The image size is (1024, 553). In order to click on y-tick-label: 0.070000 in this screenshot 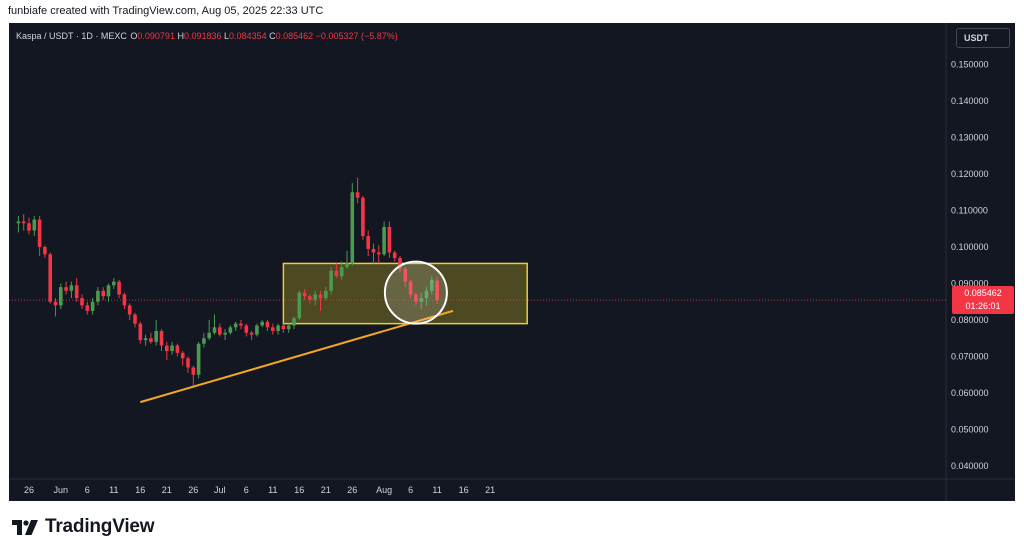, I will do `click(970, 357)`.